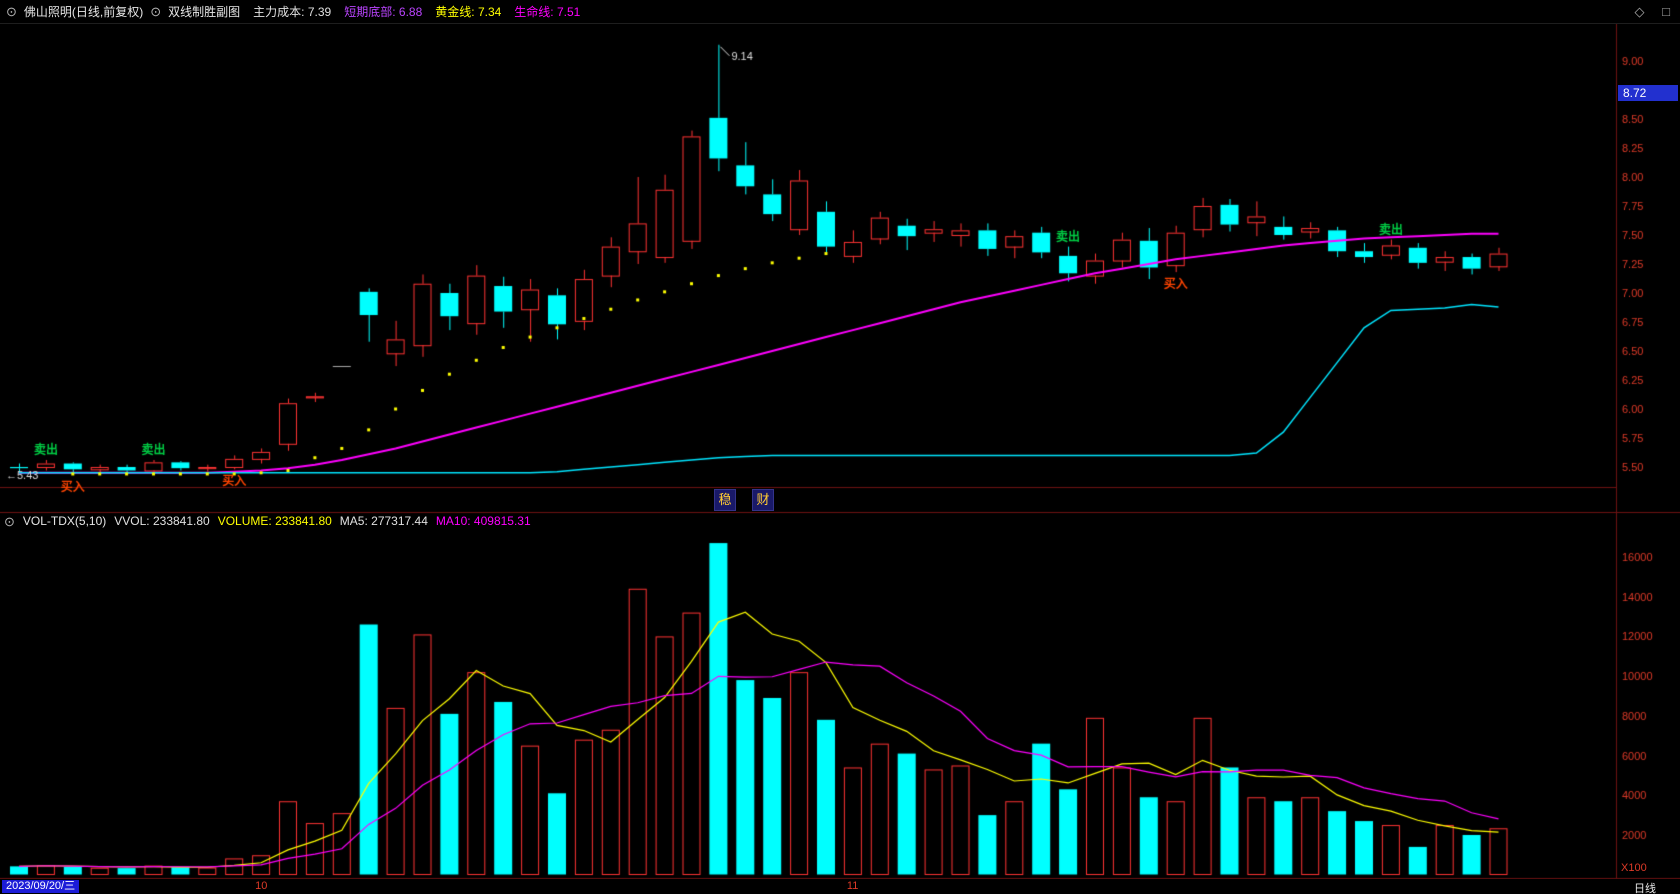 This screenshot has height=894, width=1680. I want to click on param-label: 生命线:, so click(534, 12).